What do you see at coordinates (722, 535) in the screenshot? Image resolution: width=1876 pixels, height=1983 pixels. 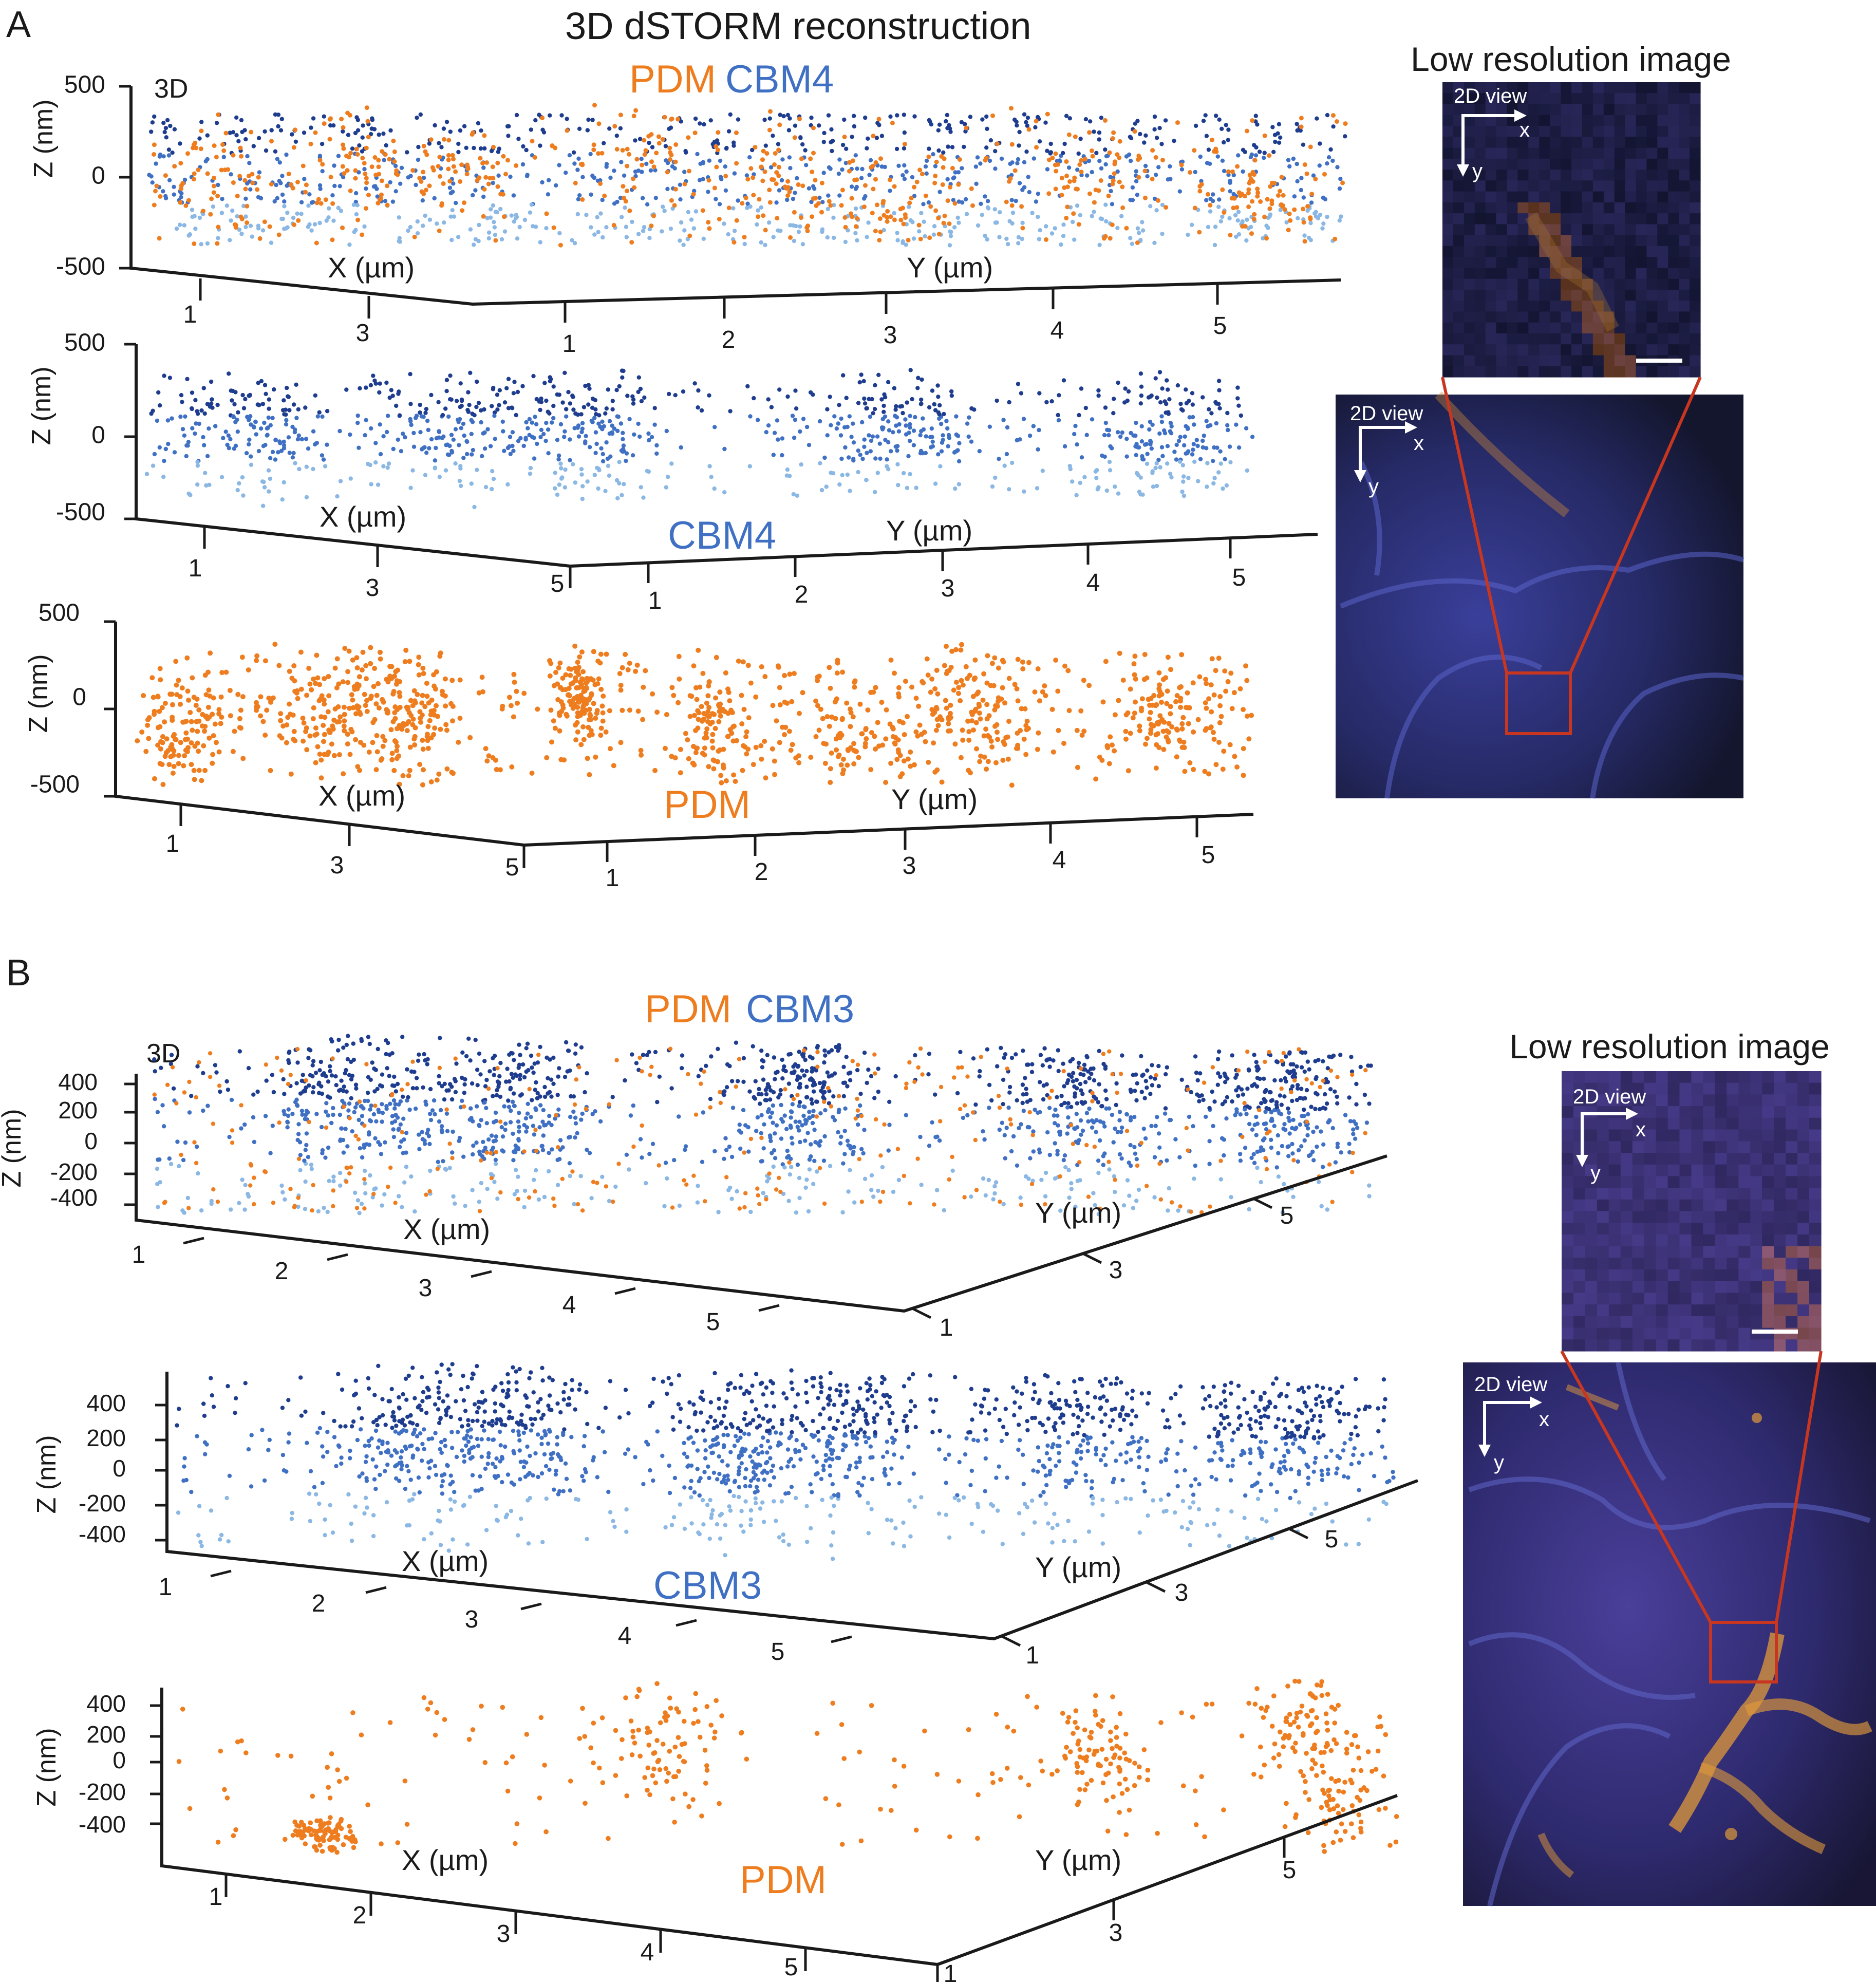 I see `plot-a2-caption: CBM4` at bounding box center [722, 535].